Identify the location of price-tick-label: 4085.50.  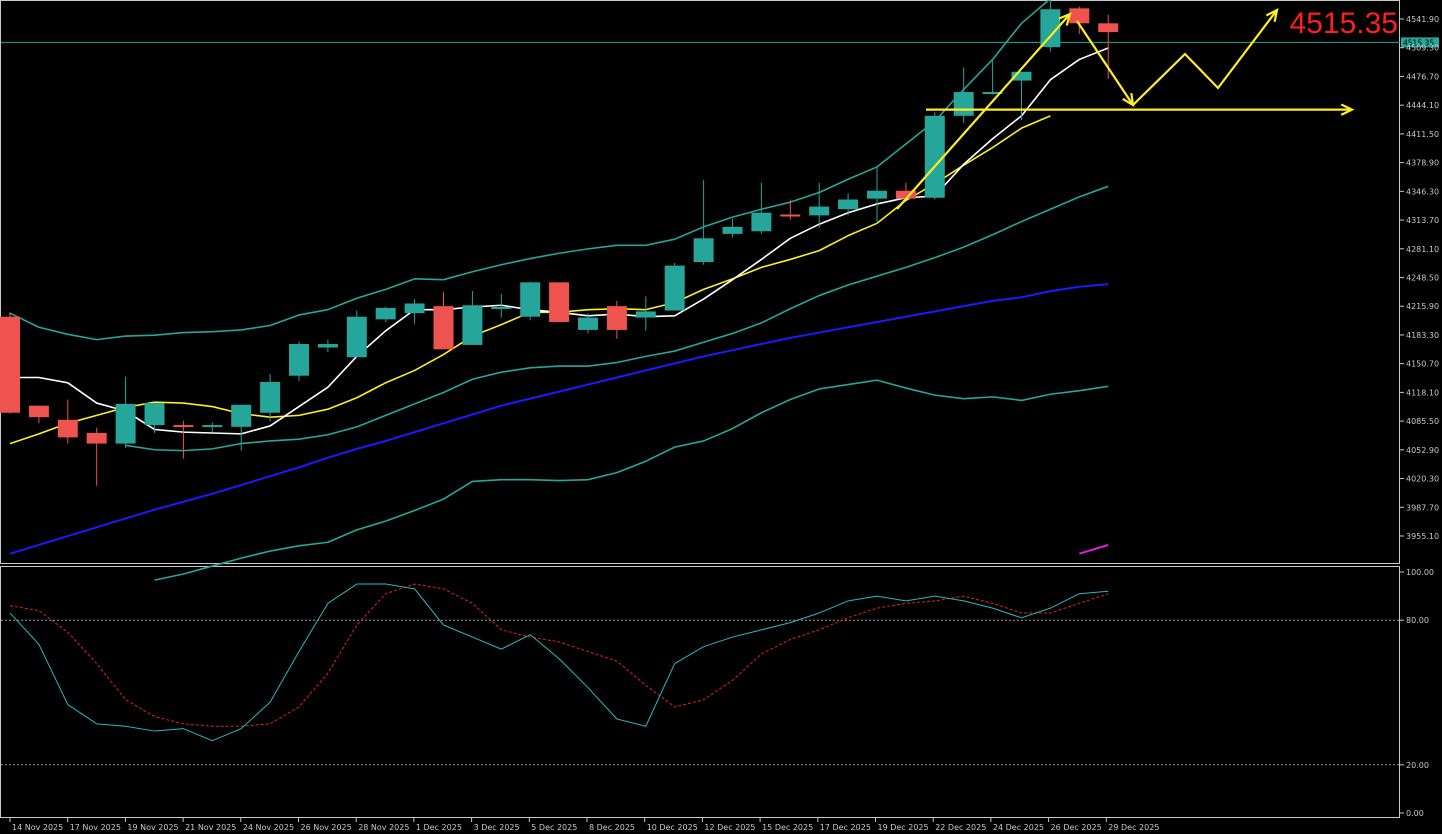
(1422, 421).